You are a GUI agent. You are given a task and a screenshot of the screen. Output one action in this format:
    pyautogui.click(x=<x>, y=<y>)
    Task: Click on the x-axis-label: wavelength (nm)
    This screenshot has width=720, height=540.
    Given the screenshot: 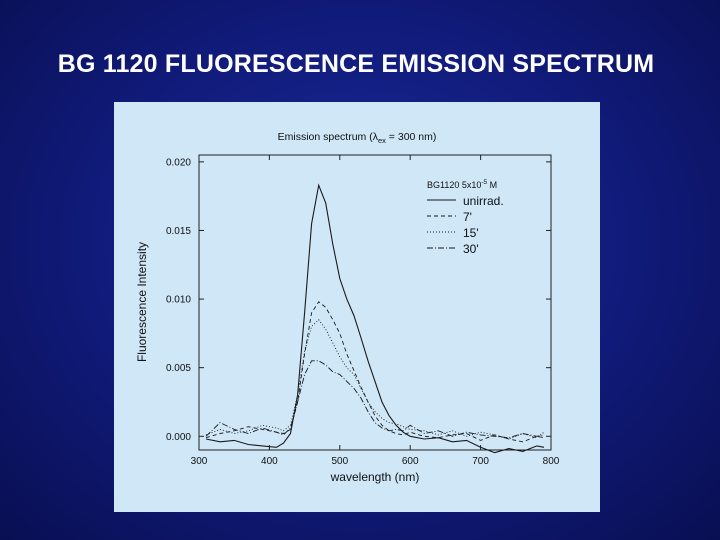 What is the action you would take?
    pyautogui.click(x=375, y=477)
    